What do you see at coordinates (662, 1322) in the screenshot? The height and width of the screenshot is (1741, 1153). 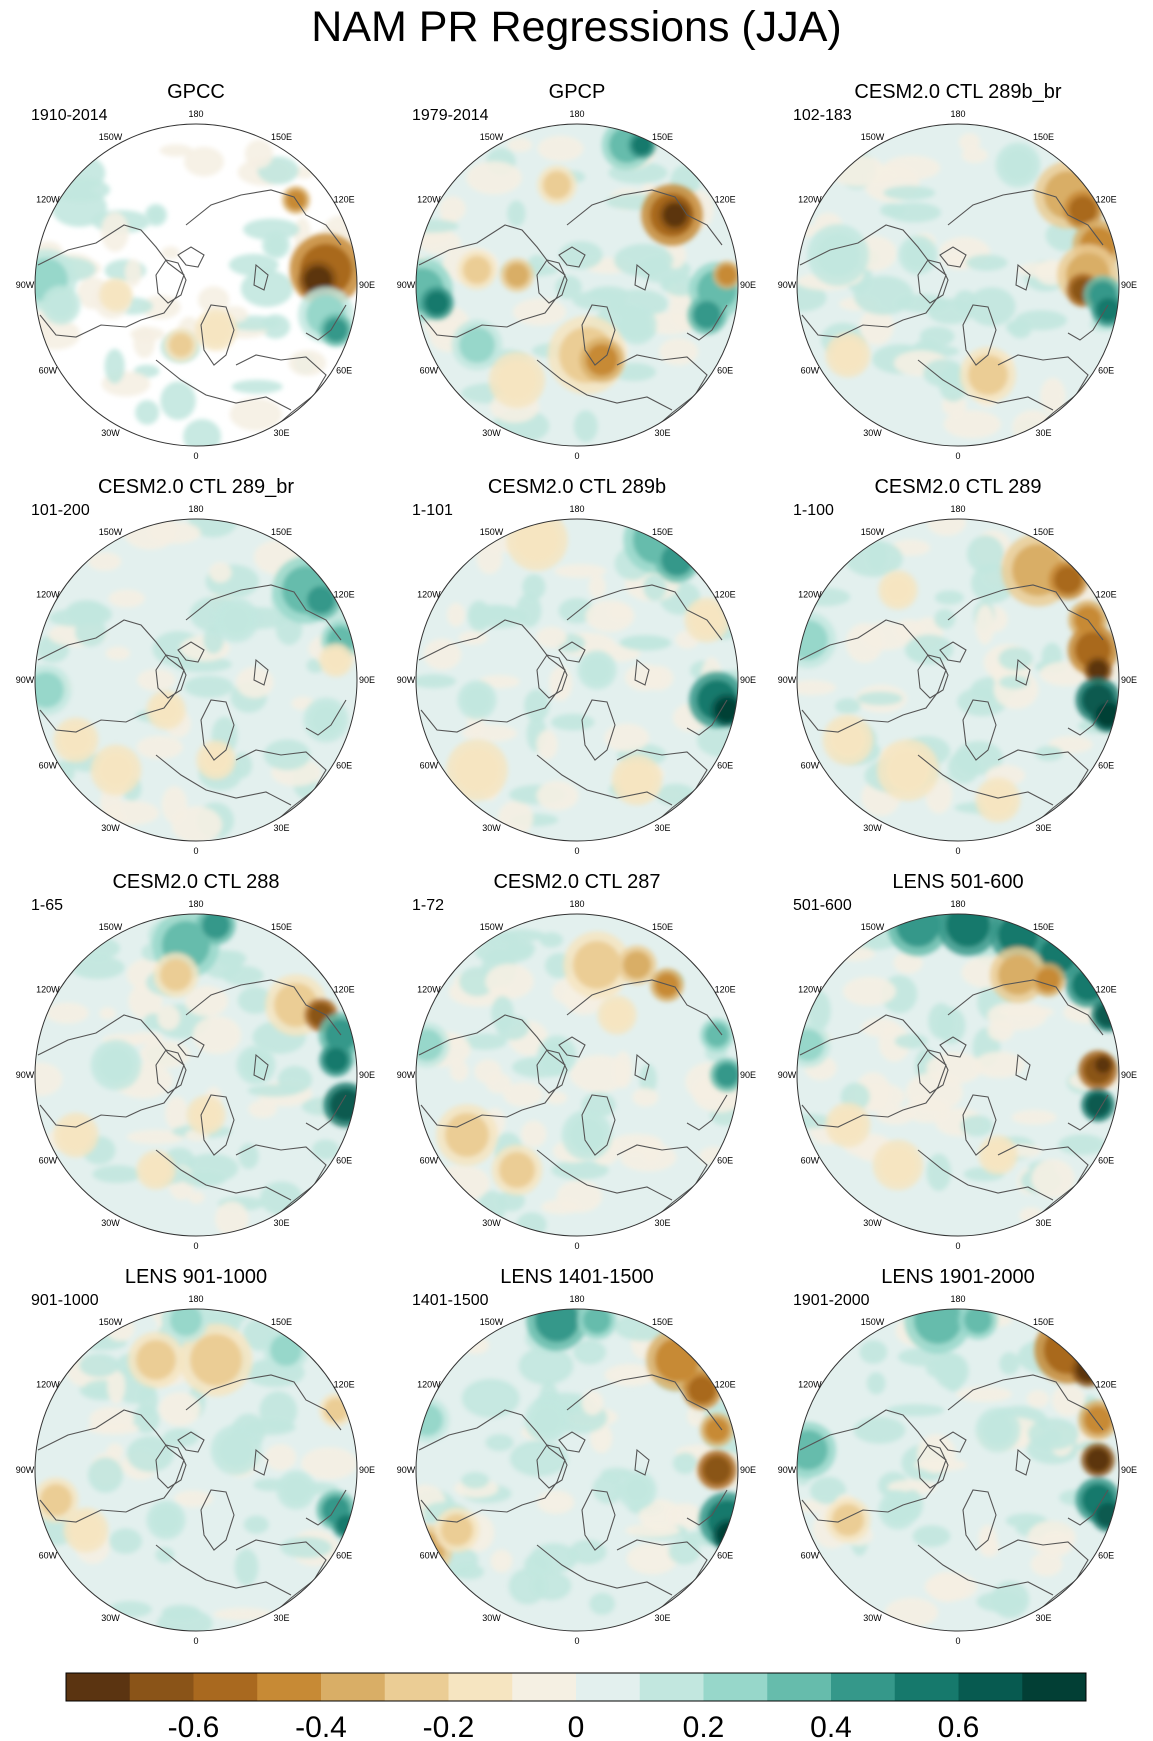 I see `longitude-label: 150E` at bounding box center [662, 1322].